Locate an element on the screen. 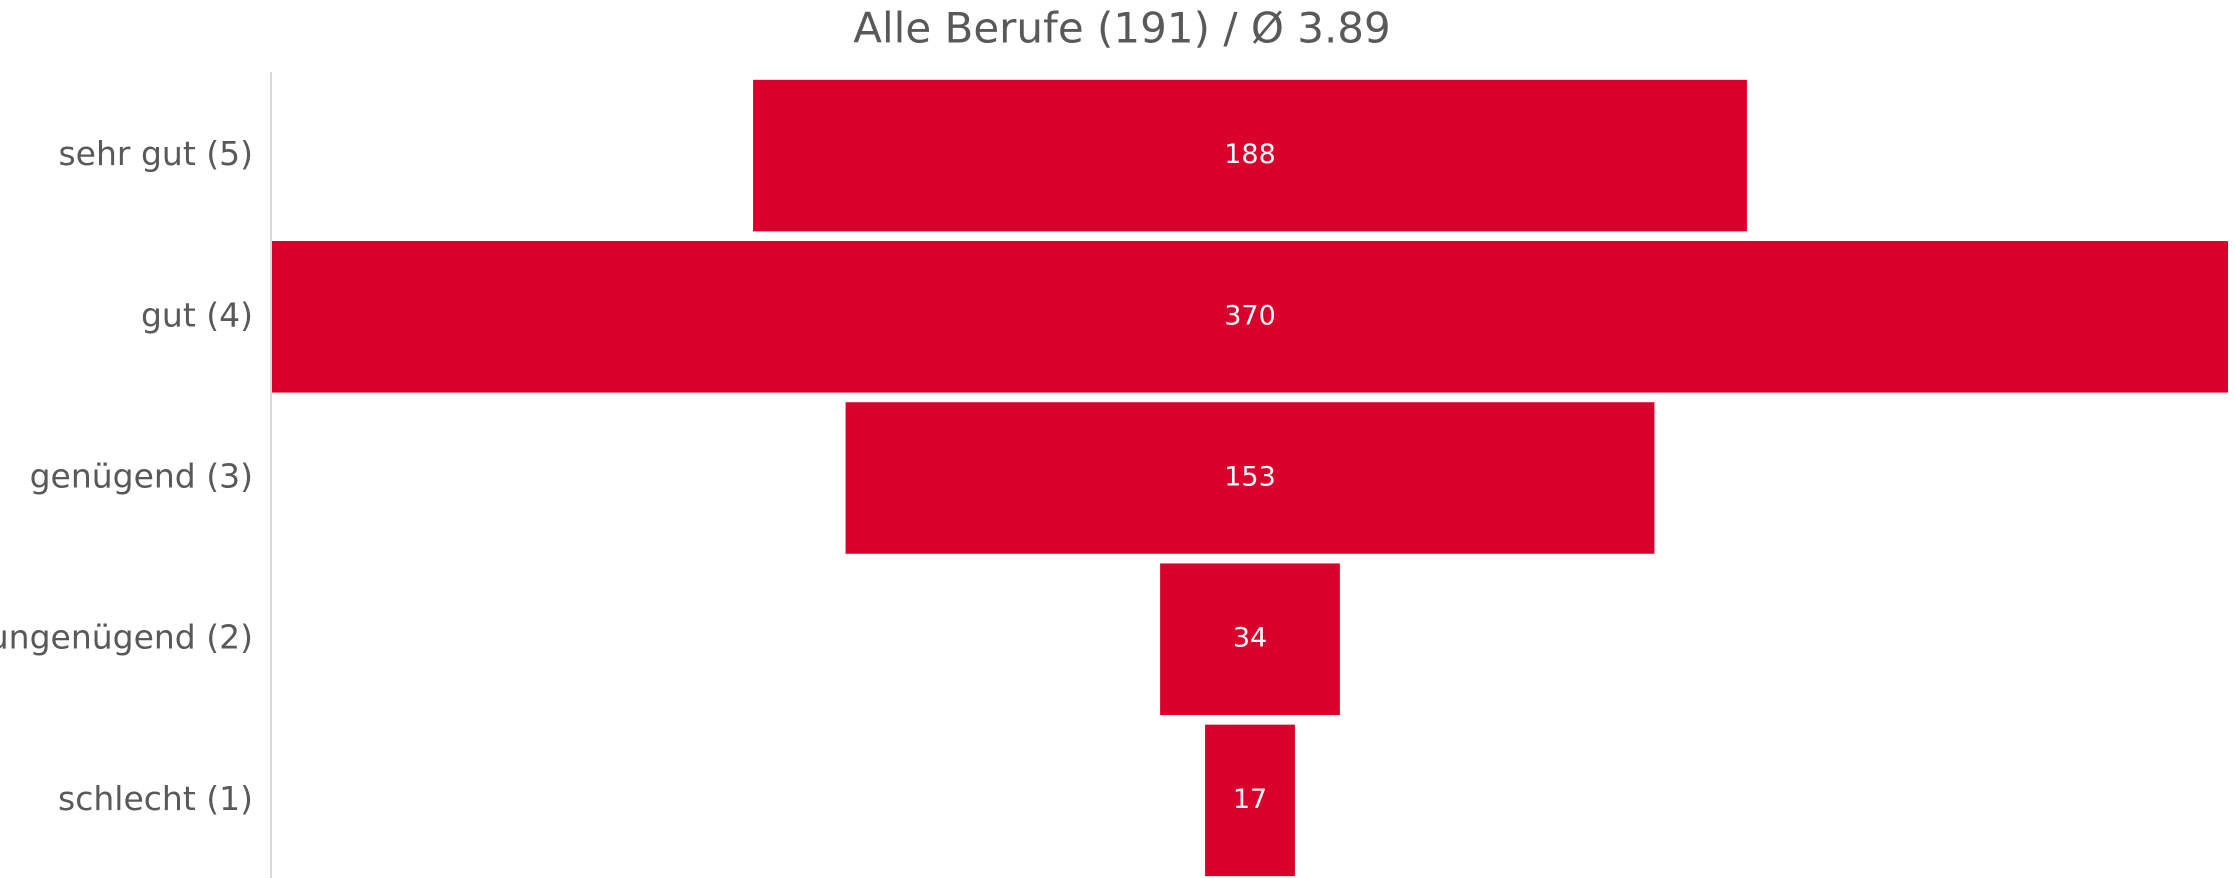  value-label: 370 is located at coordinates (1250, 315).